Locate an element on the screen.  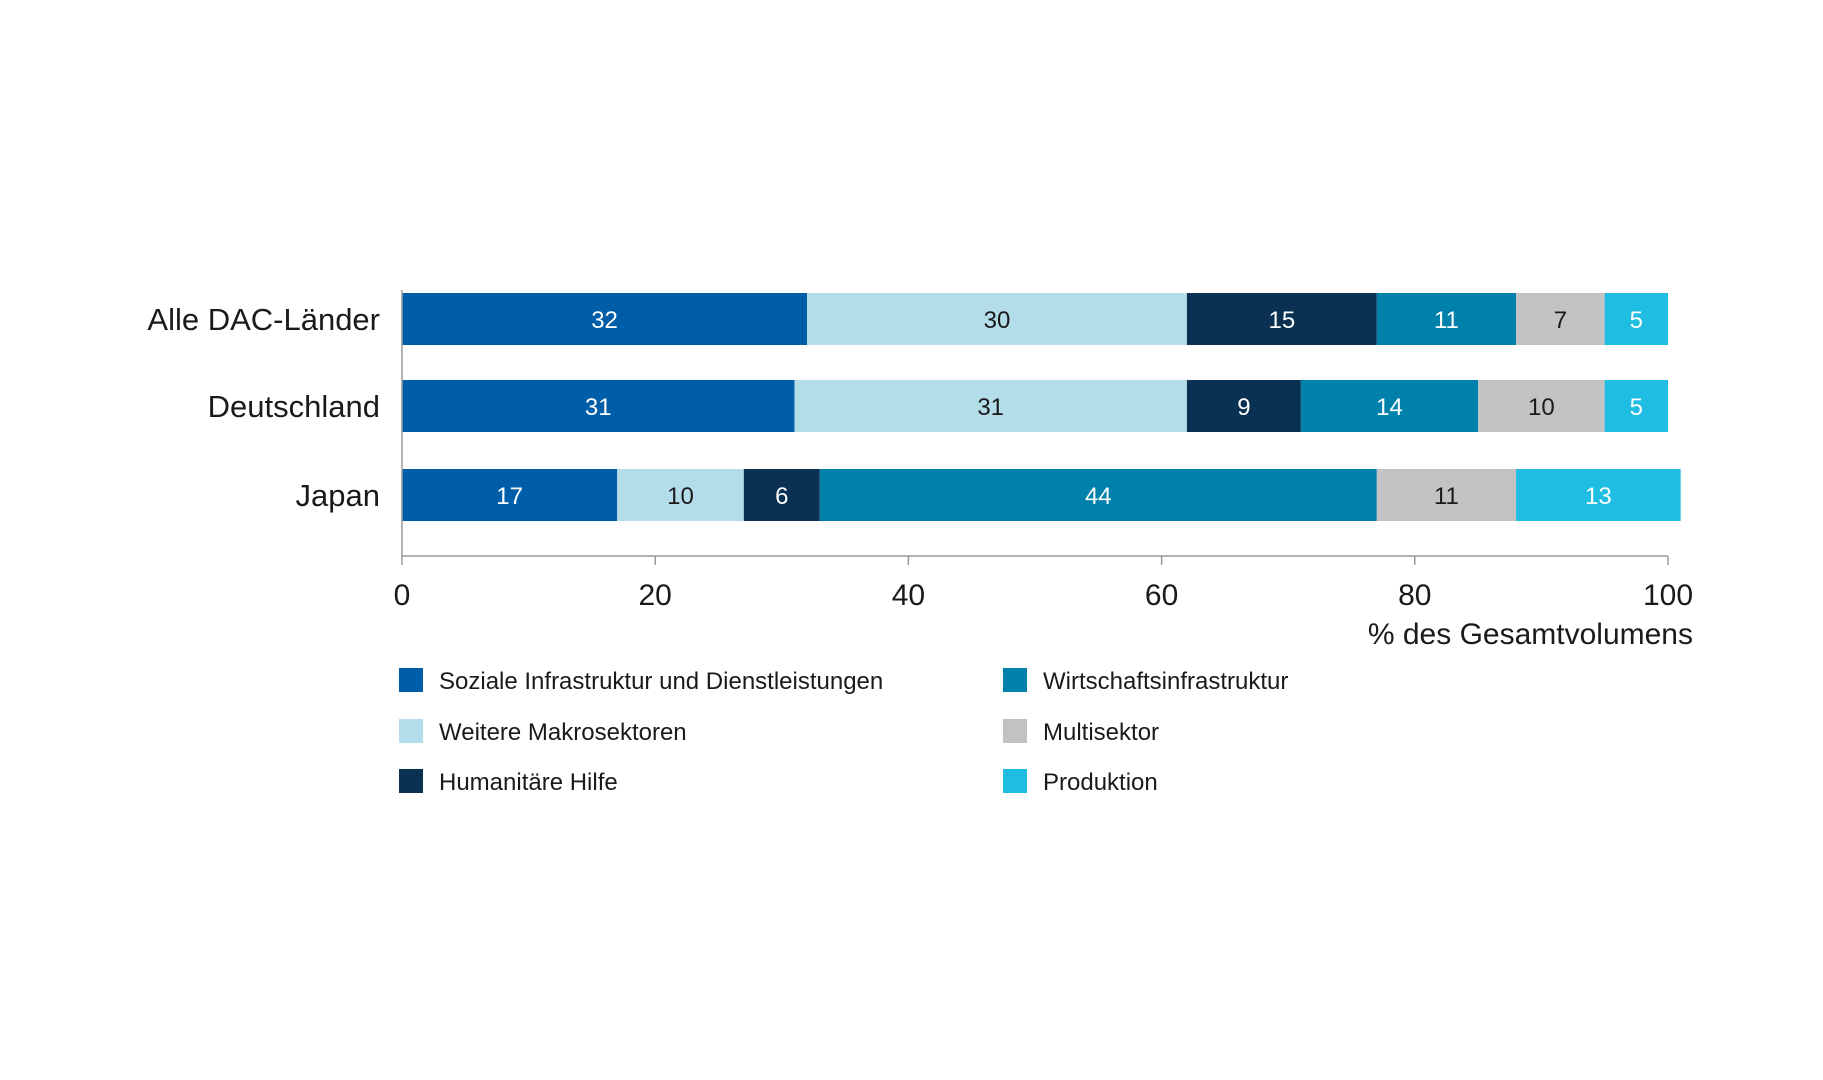
x-axis-title: % des Gesamtvolumens is located at coordinates (1530, 634).